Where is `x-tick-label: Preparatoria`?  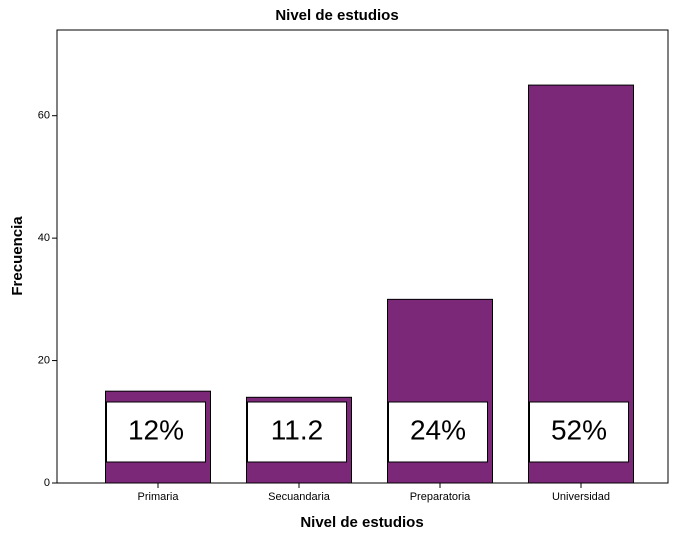
x-tick-label: Preparatoria is located at coordinates (440, 497).